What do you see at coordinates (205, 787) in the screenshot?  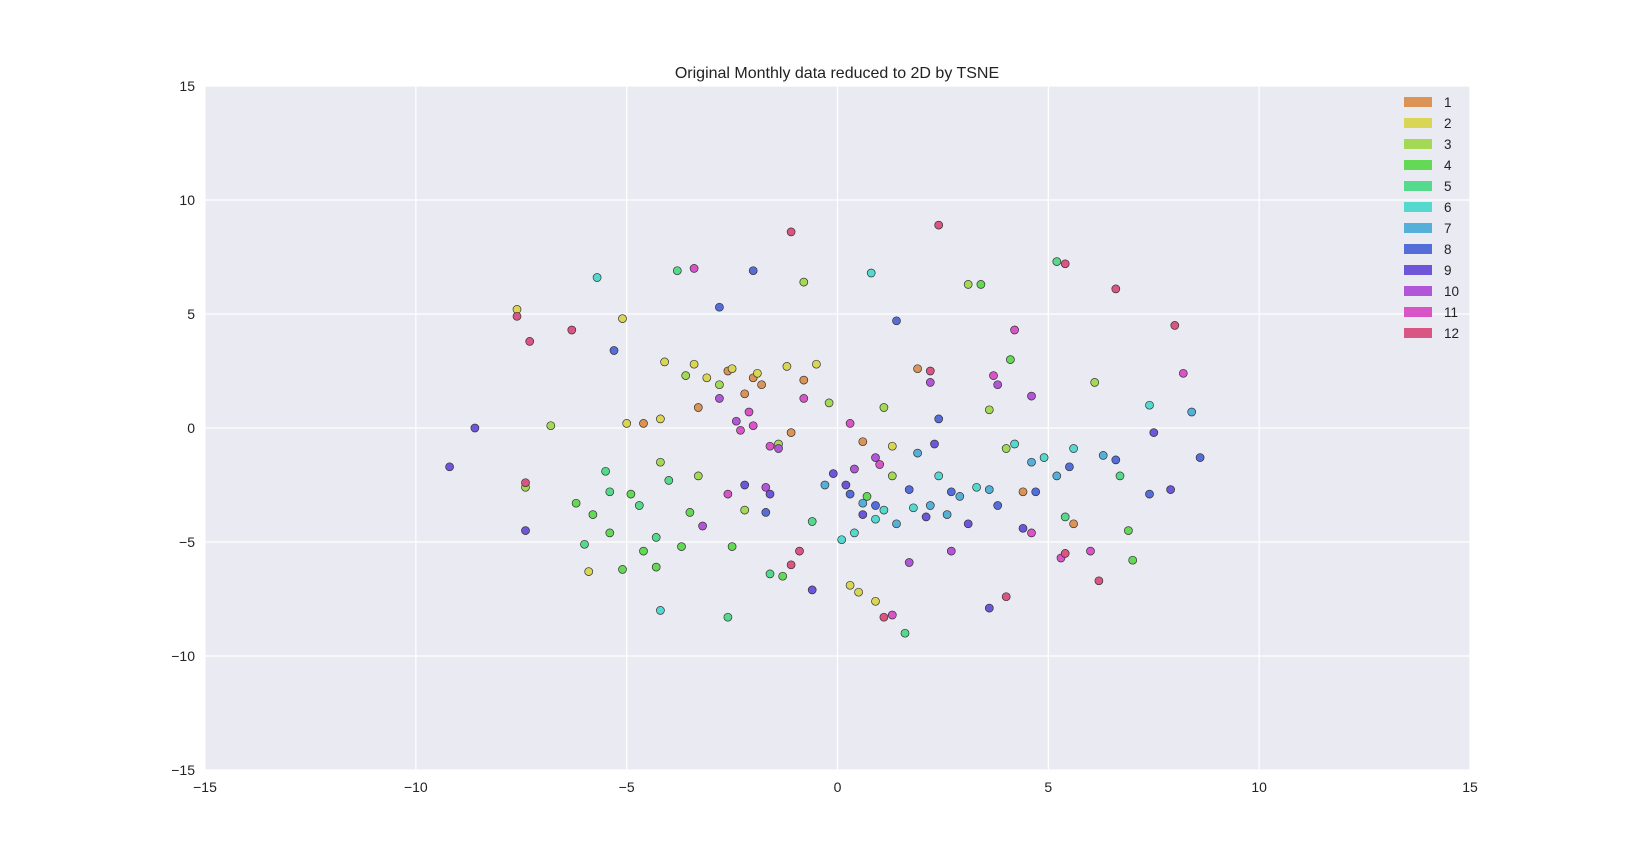 I see `x-tick-label: −15` at bounding box center [205, 787].